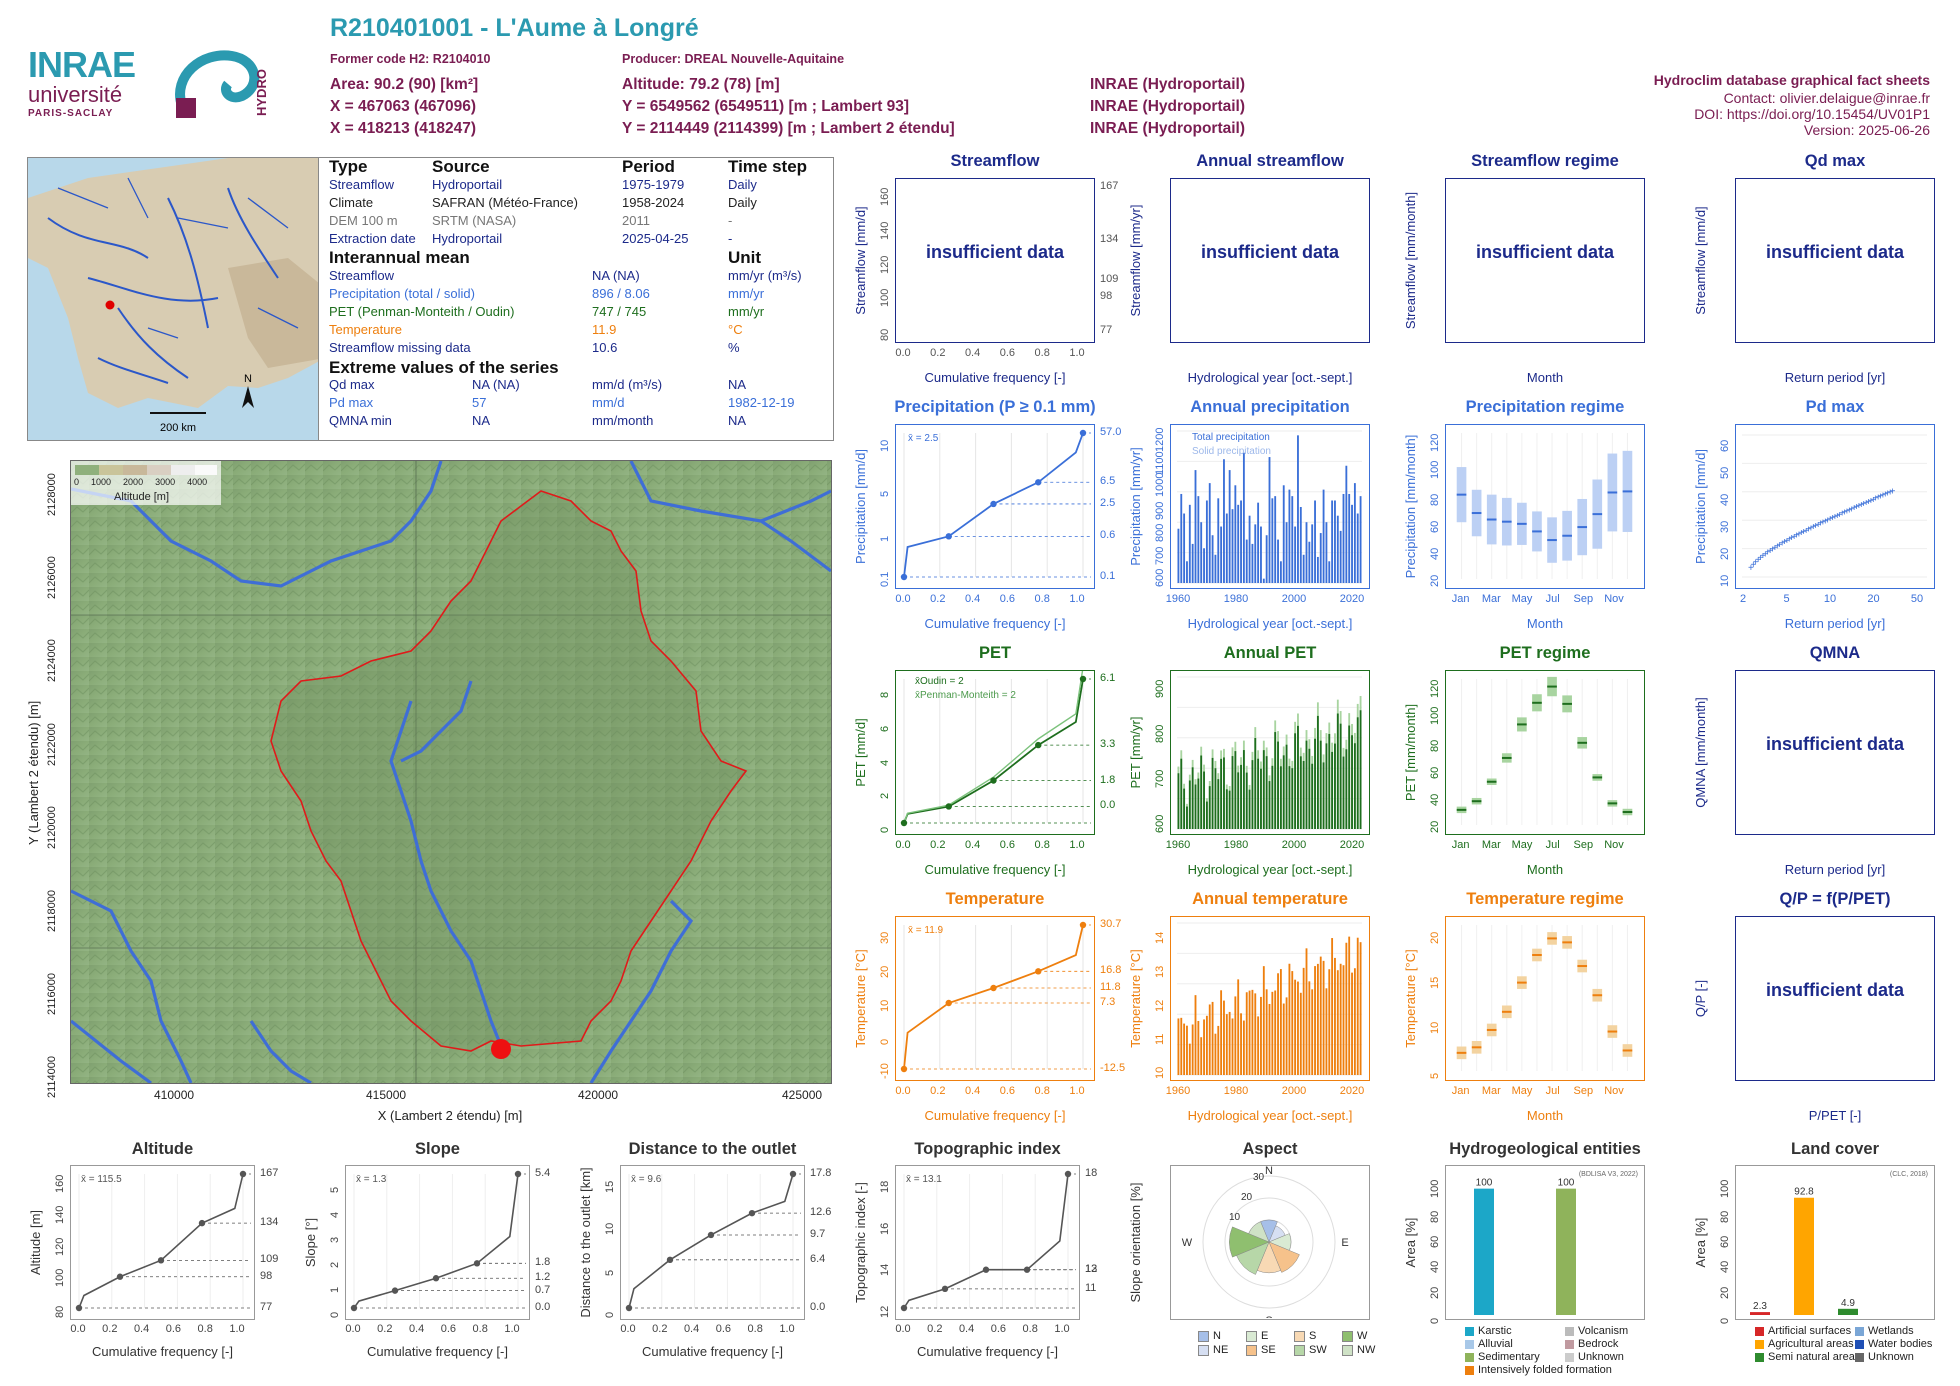  What do you see at coordinates (995, 1115) in the screenshot?
I see `panel-x-label-temp: Cumulative frequency [-]` at bounding box center [995, 1115].